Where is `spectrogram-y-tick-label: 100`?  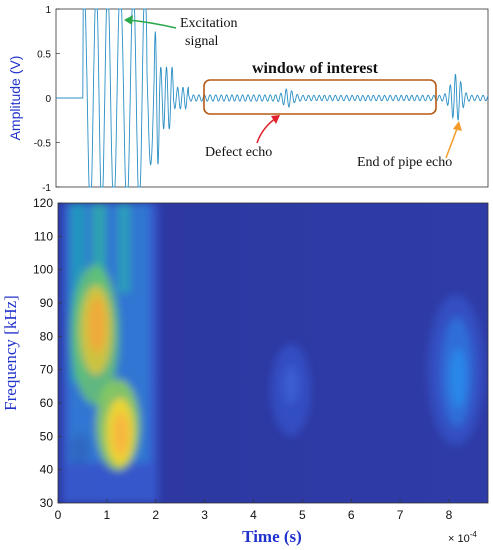 spectrogram-y-tick-label: 100 is located at coordinates (43, 270).